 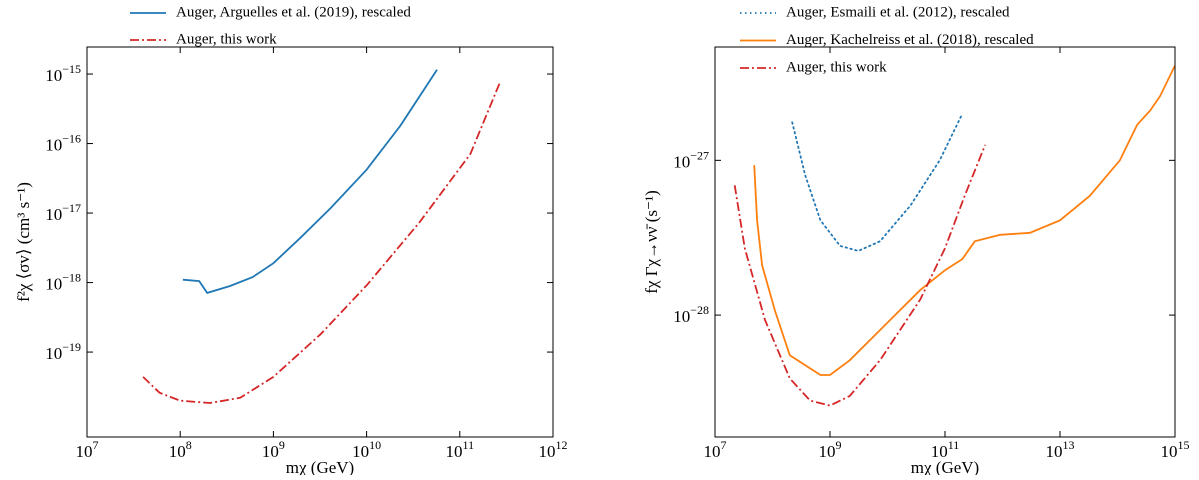 What do you see at coordinates (63, 351) in the screenshot?
I see `y-tick-label: 10−19` at bounding box center [63, 351].